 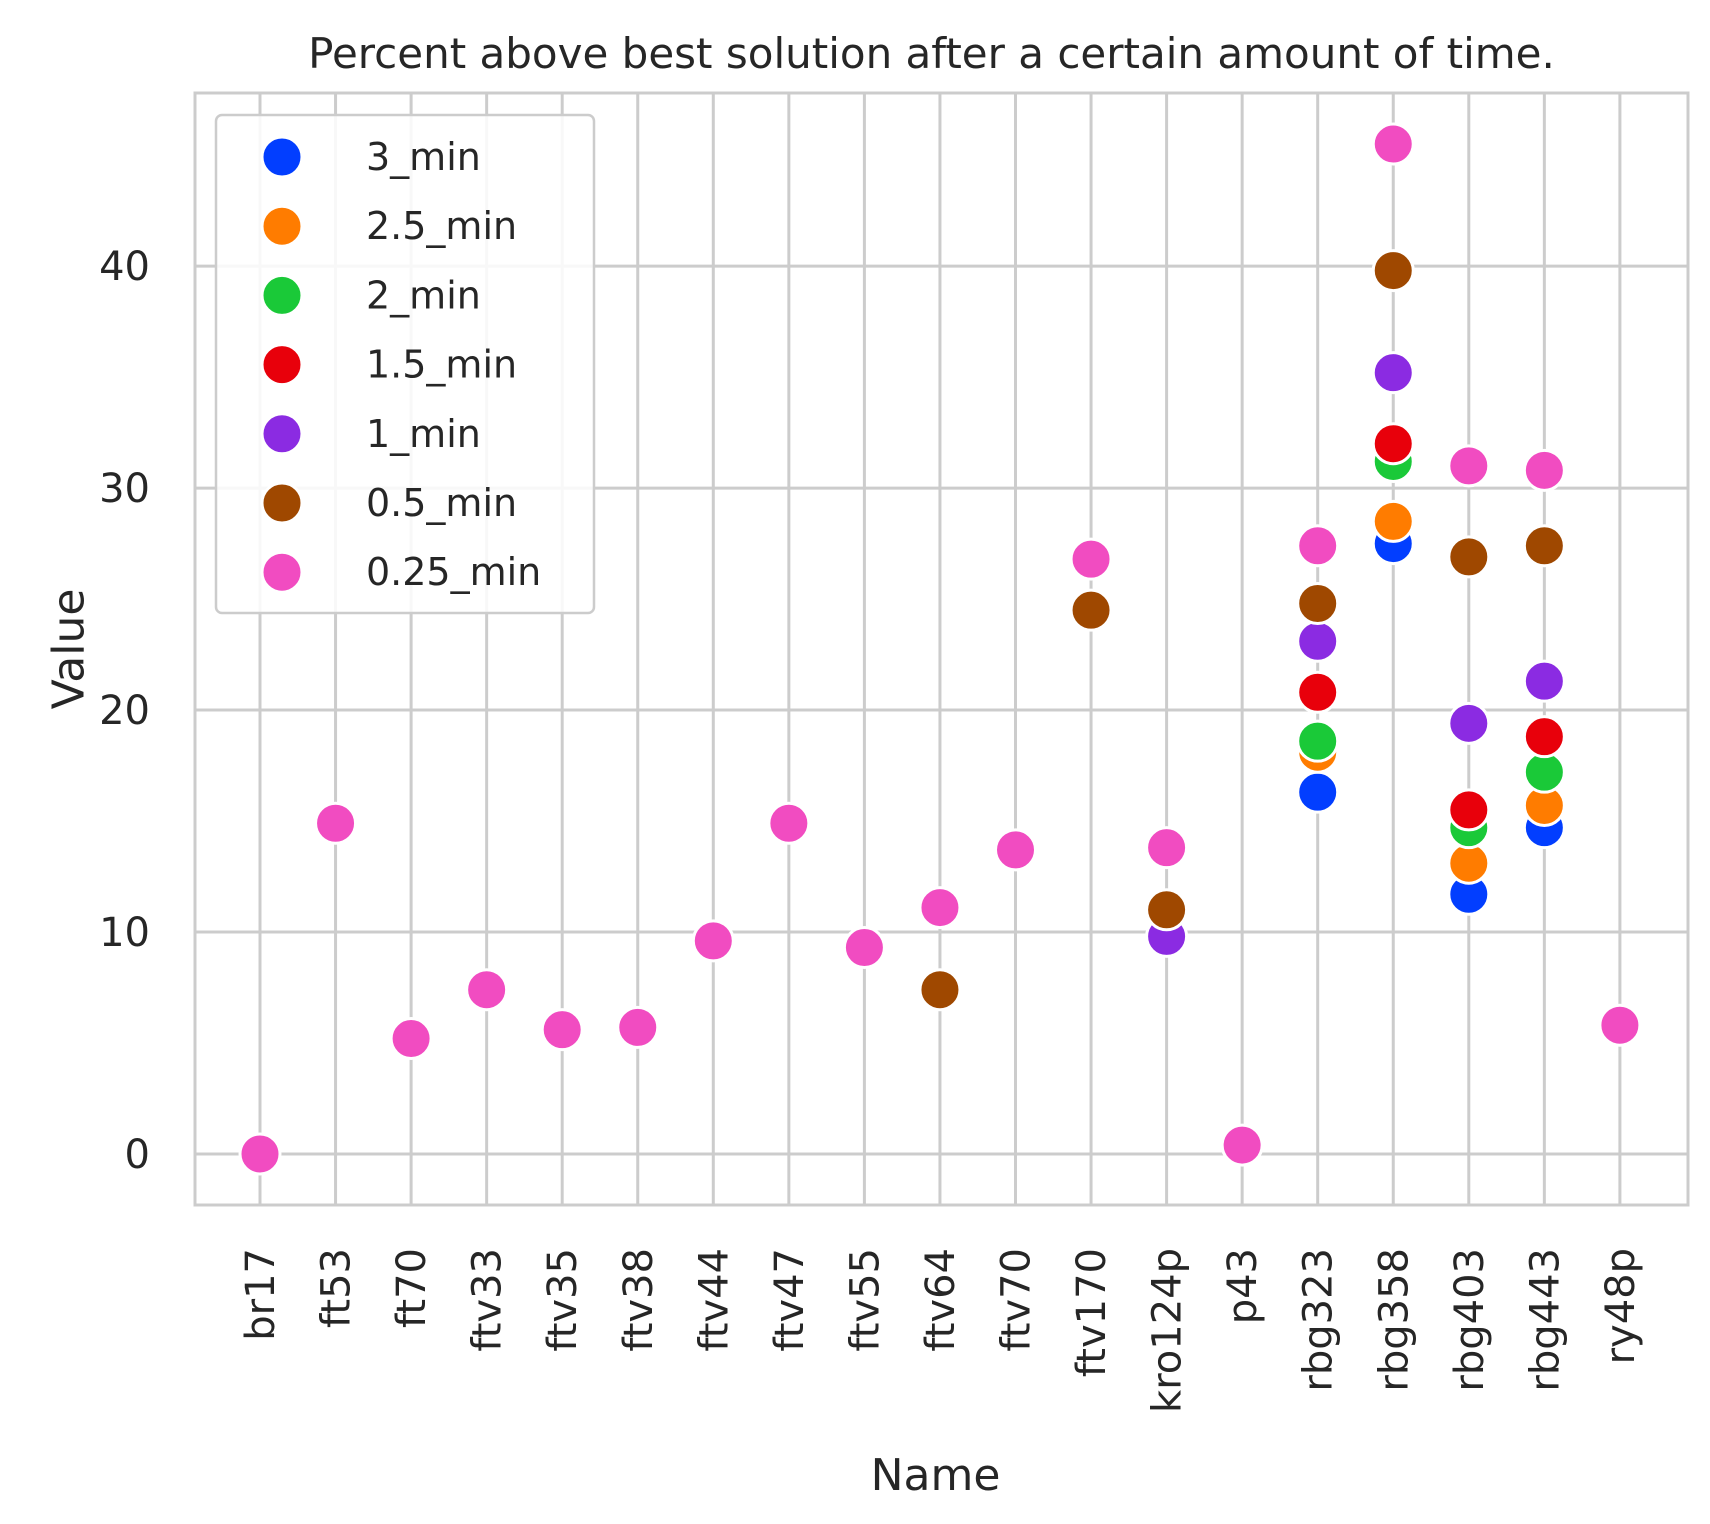 What do you see at coordinates (1621, 1306) in the screenshot?
I see `x-tick-label: ry48p` at bounding box center [1621, 1306].